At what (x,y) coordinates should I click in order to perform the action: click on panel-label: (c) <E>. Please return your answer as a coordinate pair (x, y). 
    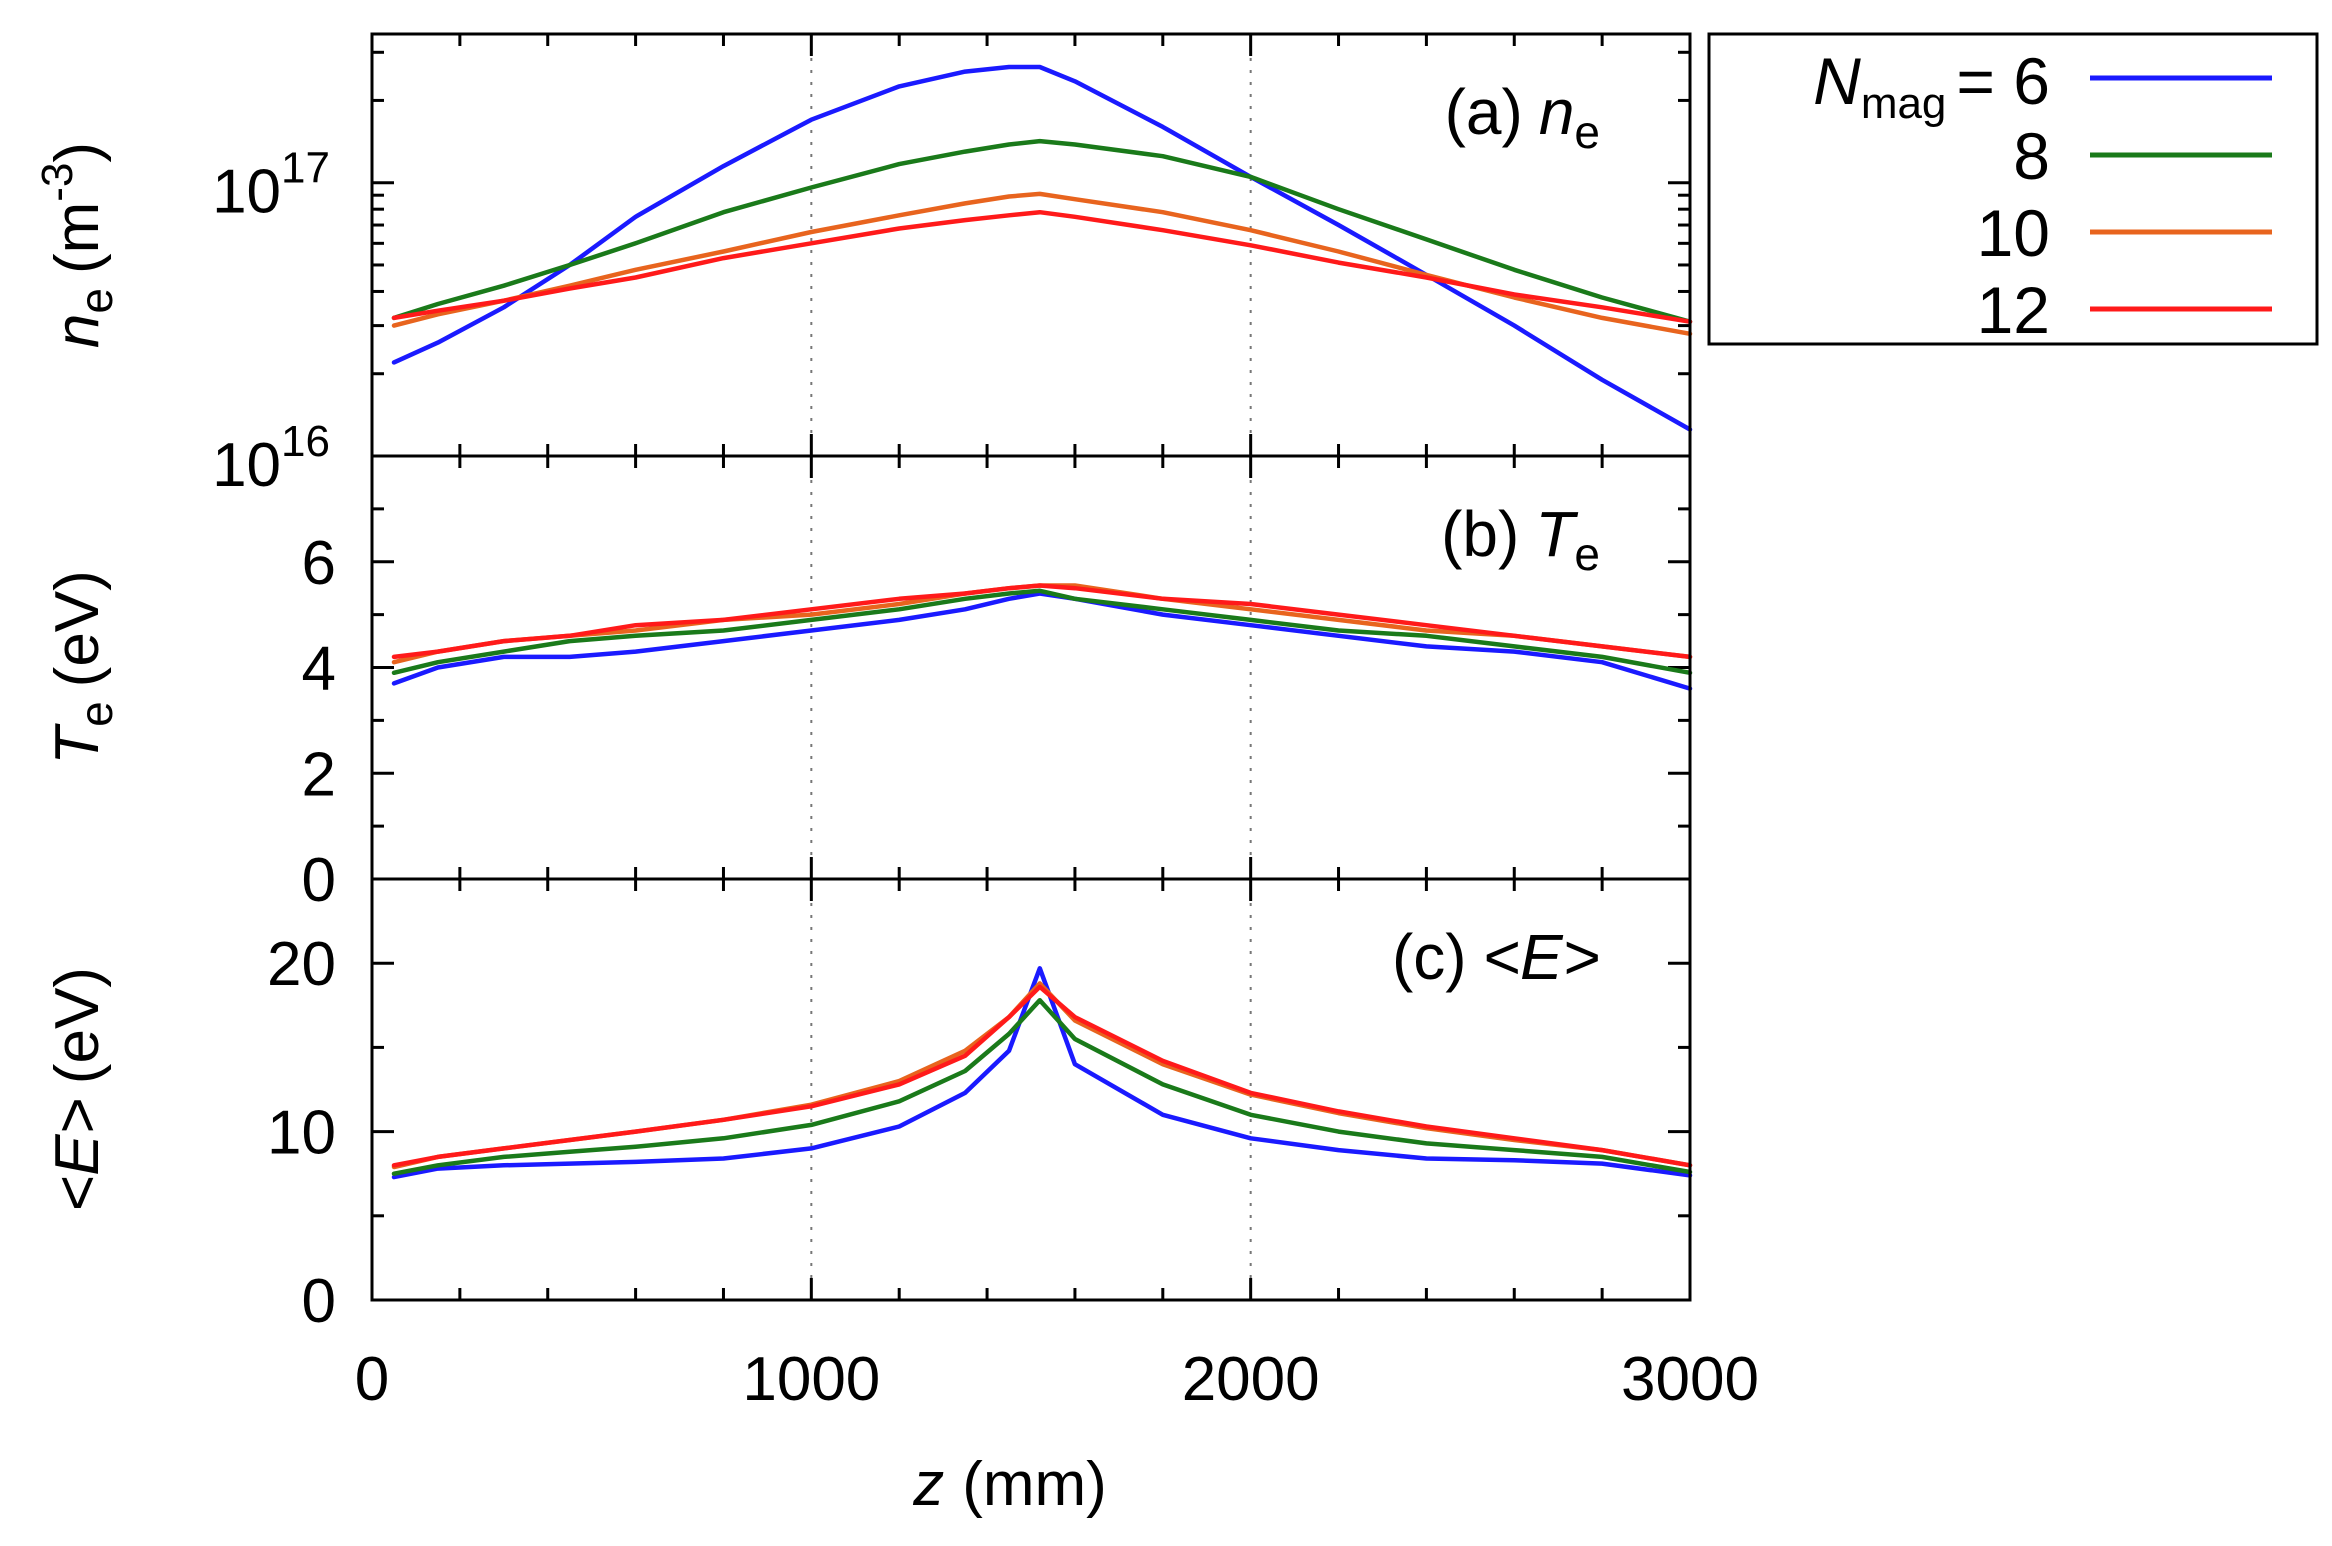
    Looking at the image, I should click on (1496, 957).